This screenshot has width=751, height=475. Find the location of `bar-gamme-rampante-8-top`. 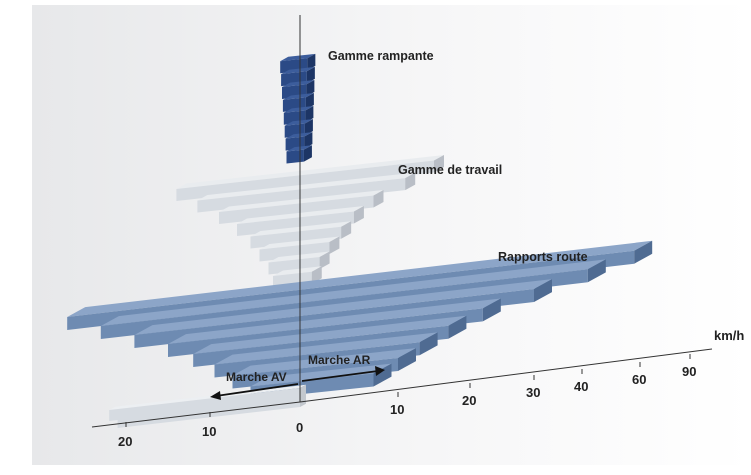

bar-gamme-rampante-8-top is located at coordinates (298, 57).